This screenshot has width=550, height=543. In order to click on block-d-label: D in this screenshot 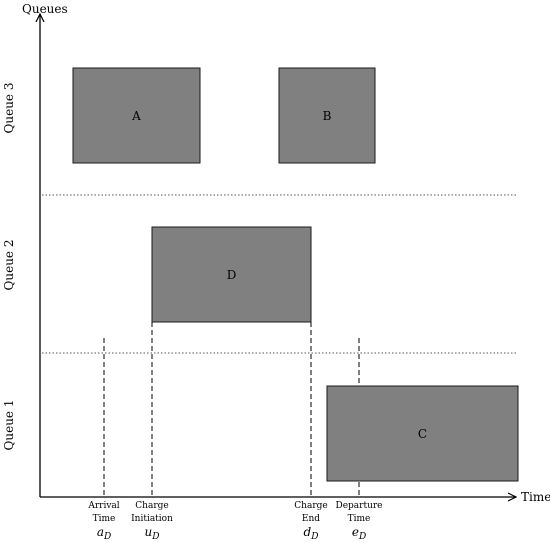, I will do `click(232, 275)`.